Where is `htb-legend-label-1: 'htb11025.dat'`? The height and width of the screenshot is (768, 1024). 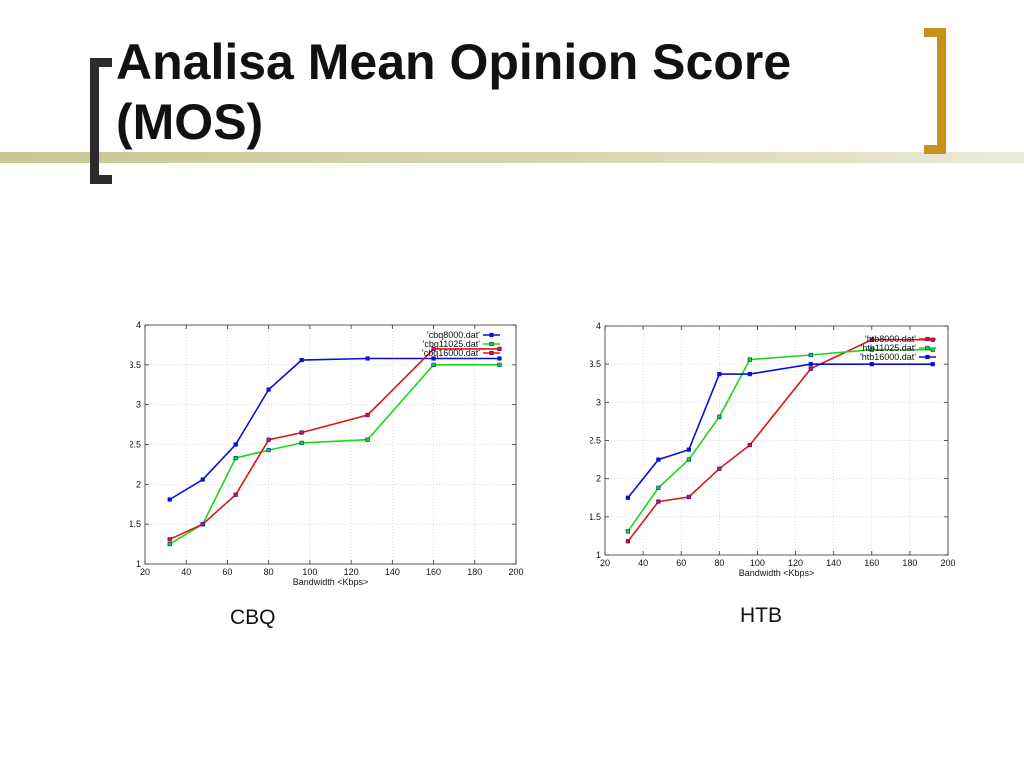
htb-legend-label-1: 'htb11025.dat' is located at coordinates (889, 348).